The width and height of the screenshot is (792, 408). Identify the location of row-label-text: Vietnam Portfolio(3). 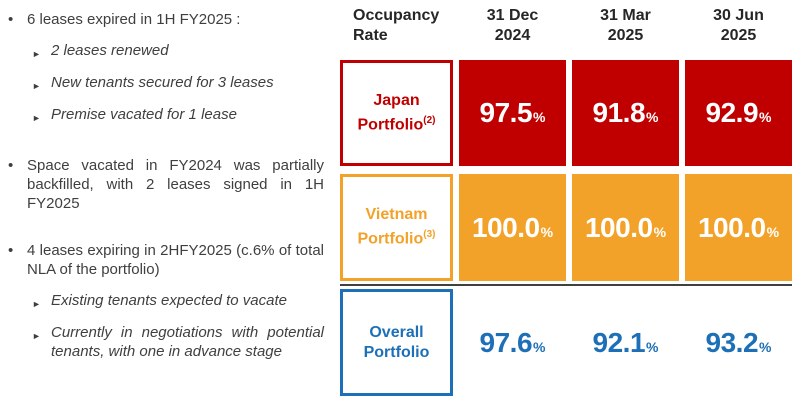
(396, 227).